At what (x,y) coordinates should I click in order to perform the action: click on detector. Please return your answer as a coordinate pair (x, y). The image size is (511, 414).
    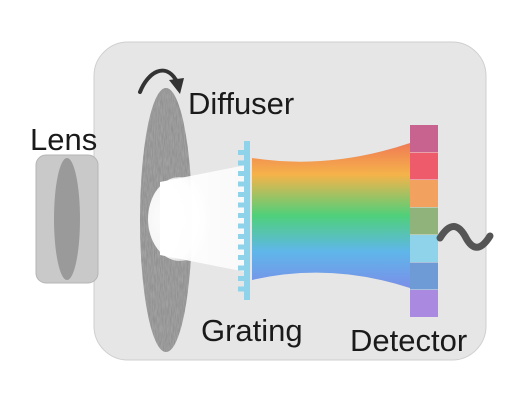
    Looking at the image, I should click on (424, 221).